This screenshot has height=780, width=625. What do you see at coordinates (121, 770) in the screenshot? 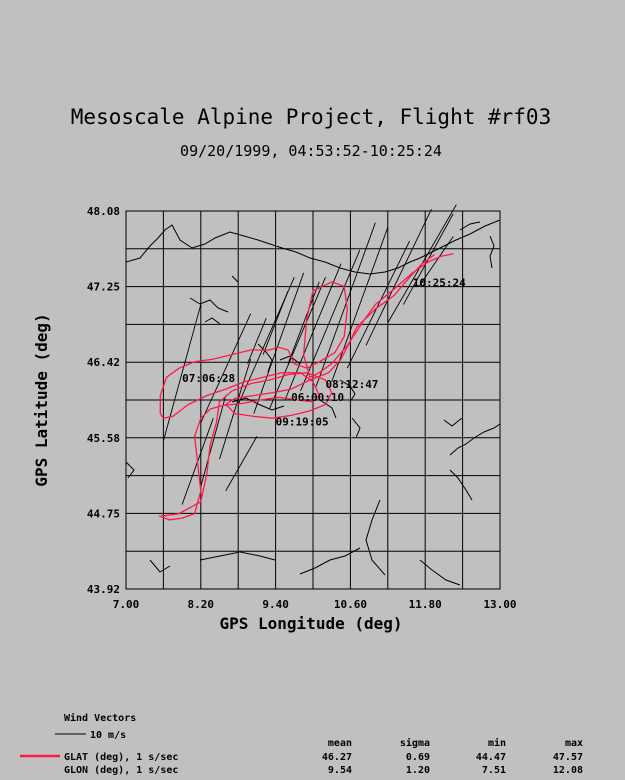
I see `glon-legend-label: GLON (deg), 1 s/sec` at bounding box center [121, 770].